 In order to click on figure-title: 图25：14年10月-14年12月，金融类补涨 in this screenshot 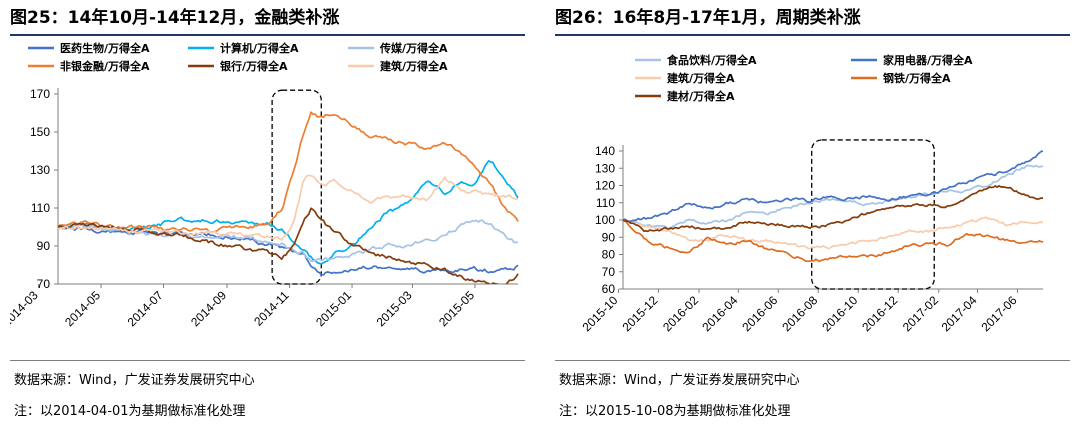, I will do `click(175, 18)`.